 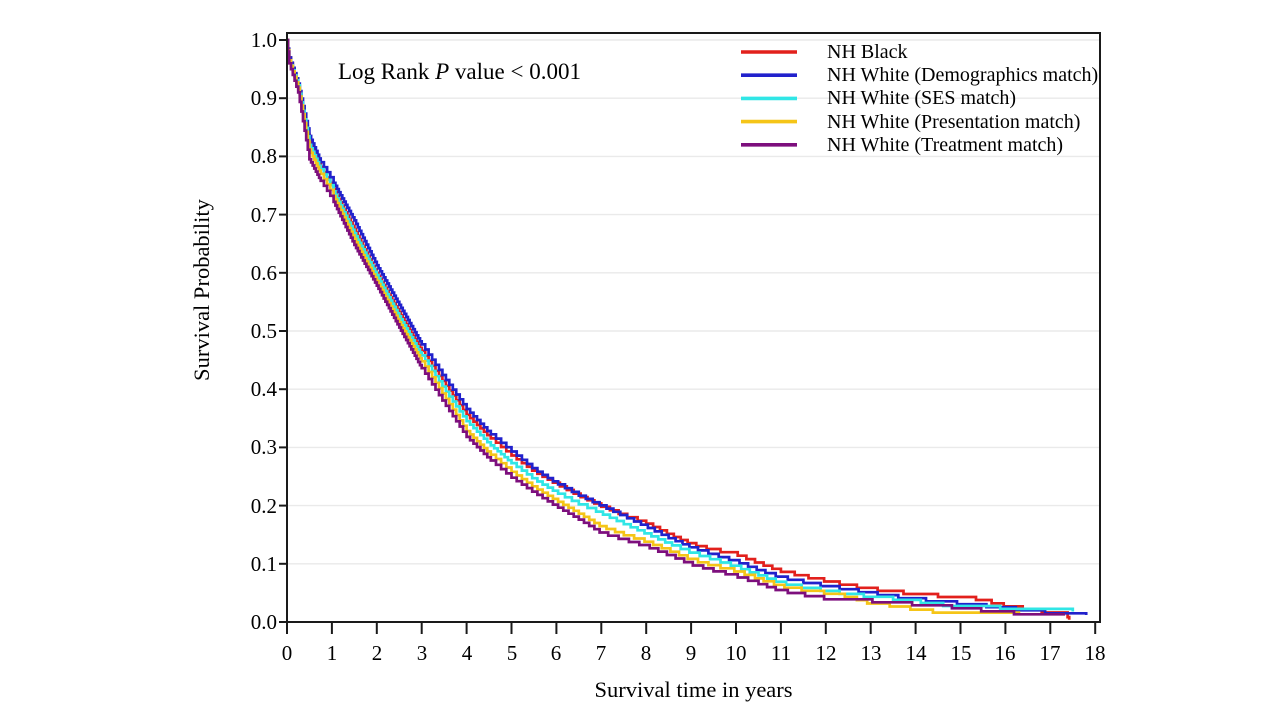 What do you see at coordinates (283, 331) in the screenshot?
I see `y-axis-ticks` at bounding box center [283, 331].